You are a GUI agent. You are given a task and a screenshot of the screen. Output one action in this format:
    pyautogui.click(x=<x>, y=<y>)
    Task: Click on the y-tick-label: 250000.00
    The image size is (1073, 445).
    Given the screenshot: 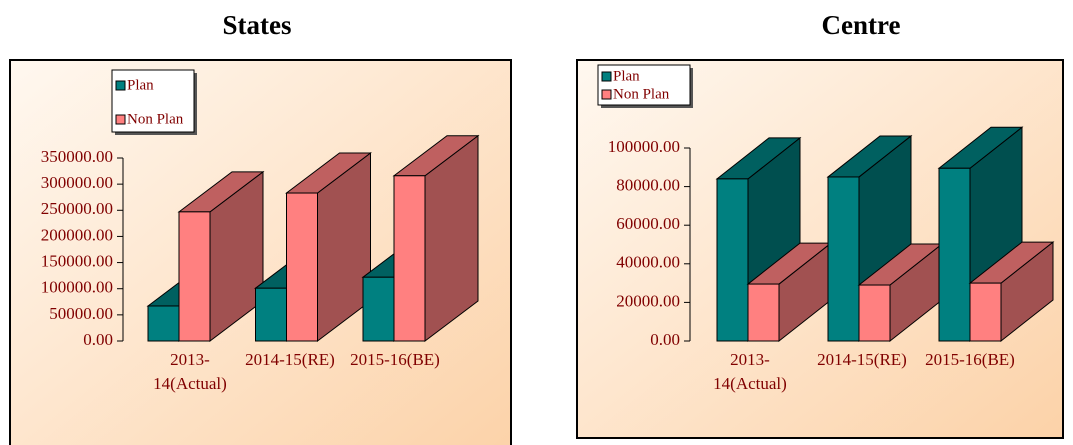 What is the action you would take?
    pyautogui.click(x=77, y=208)
    